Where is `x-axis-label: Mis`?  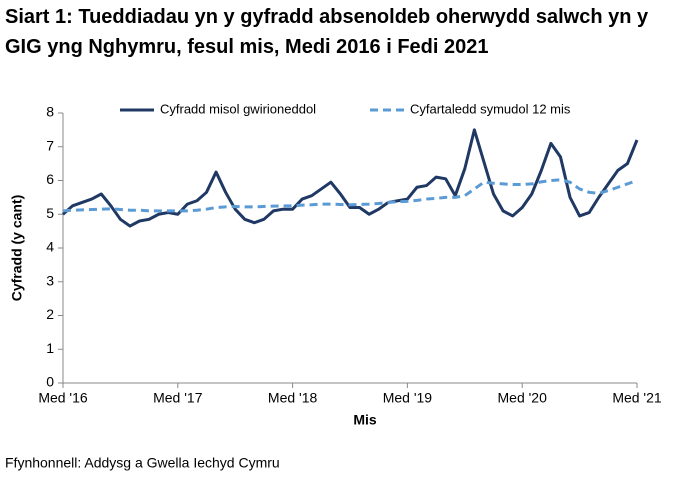
x-axis-label: Mis is located at coordinates (365, 420).